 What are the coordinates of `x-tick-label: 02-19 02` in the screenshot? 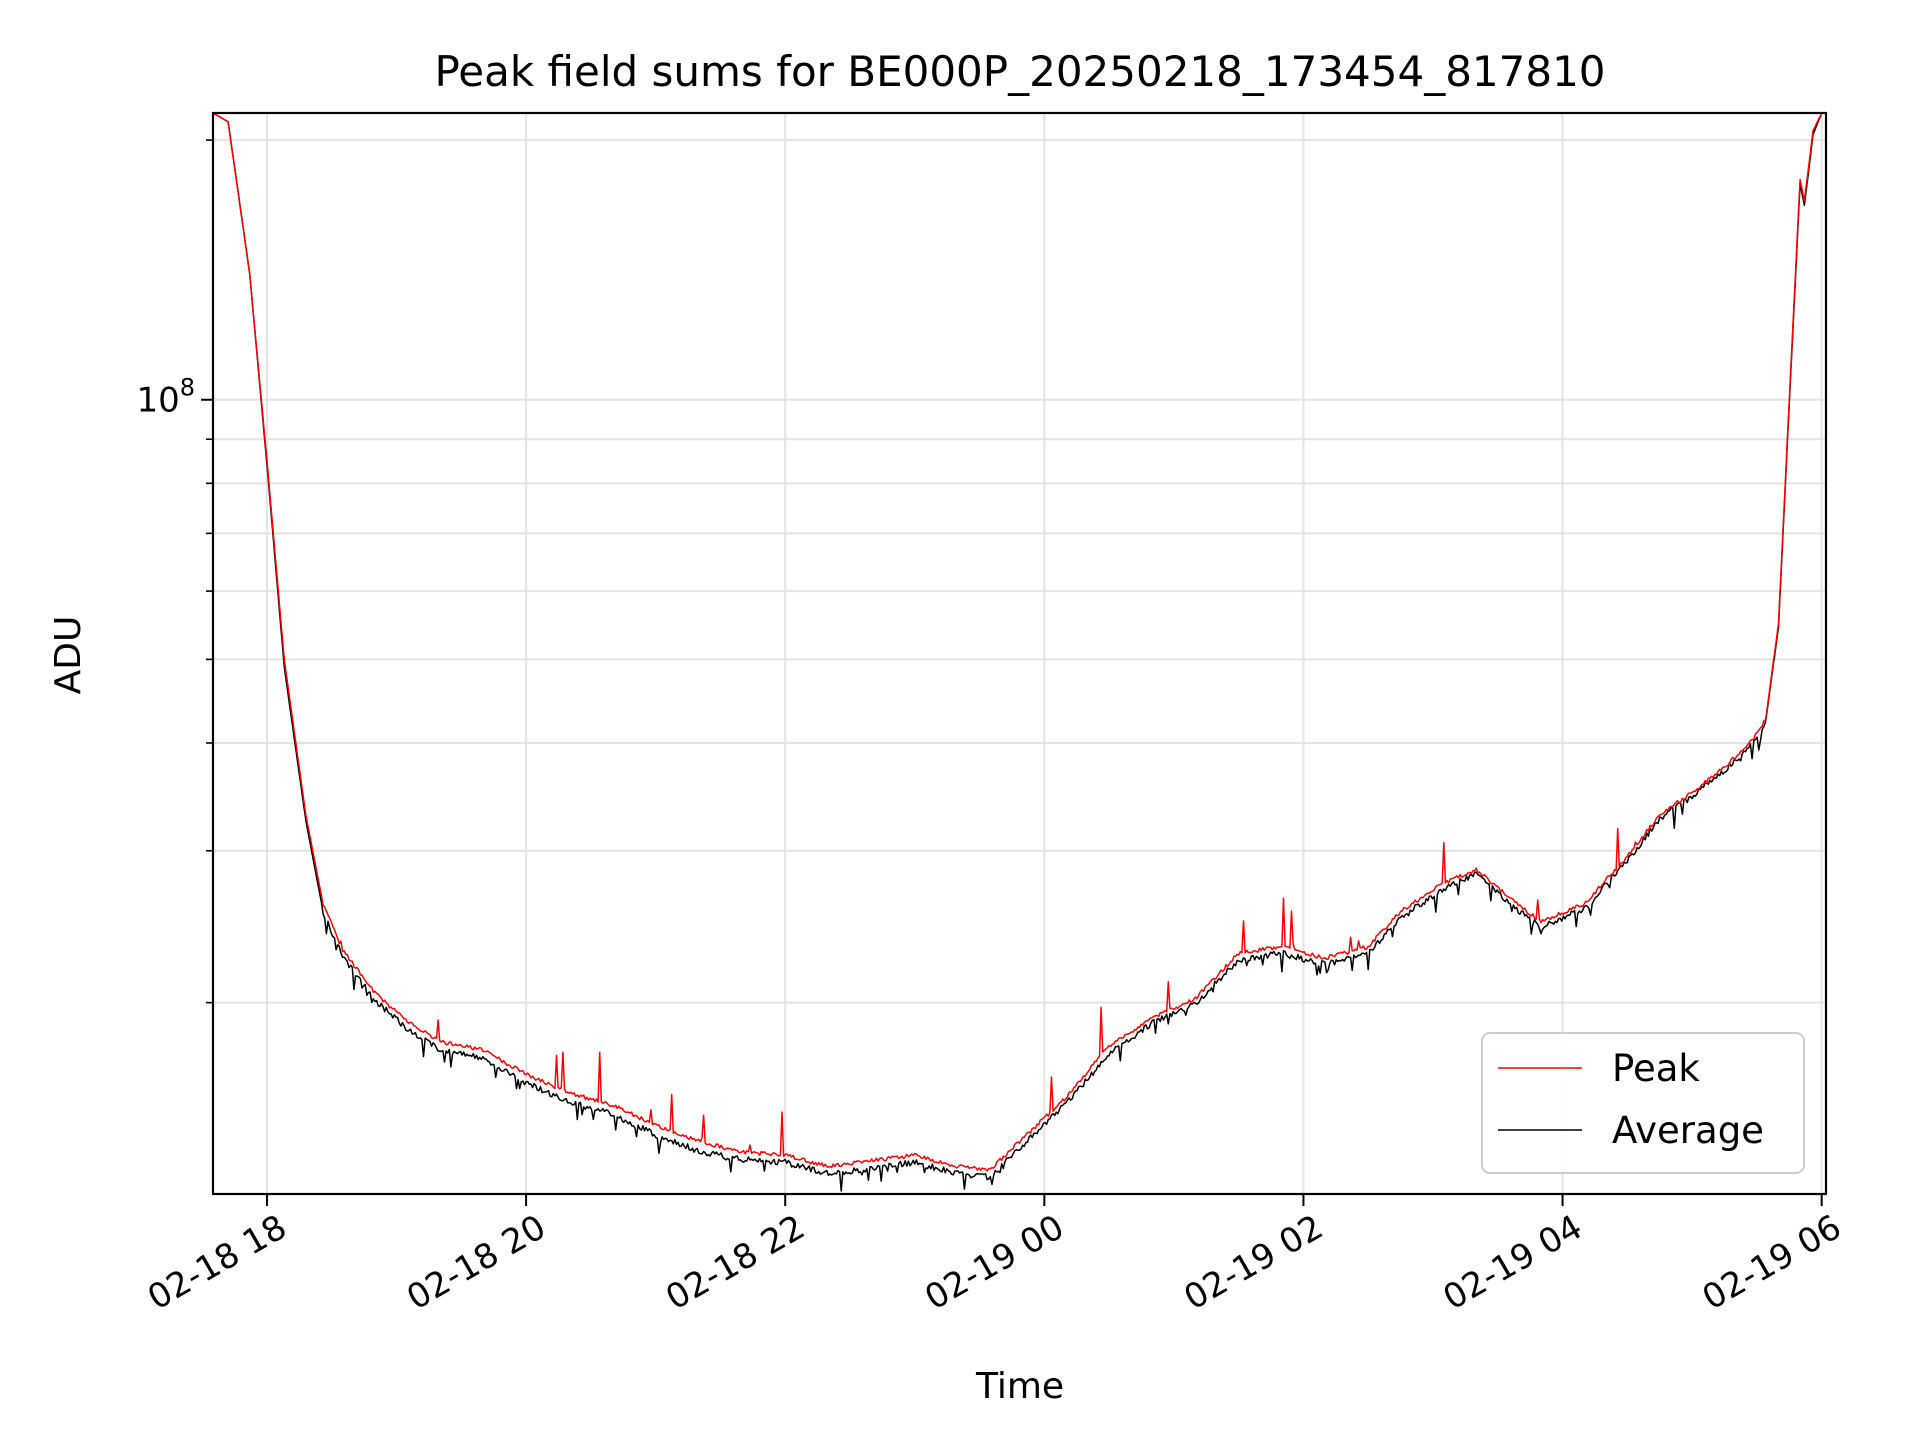 It's located at (1254, 1262).